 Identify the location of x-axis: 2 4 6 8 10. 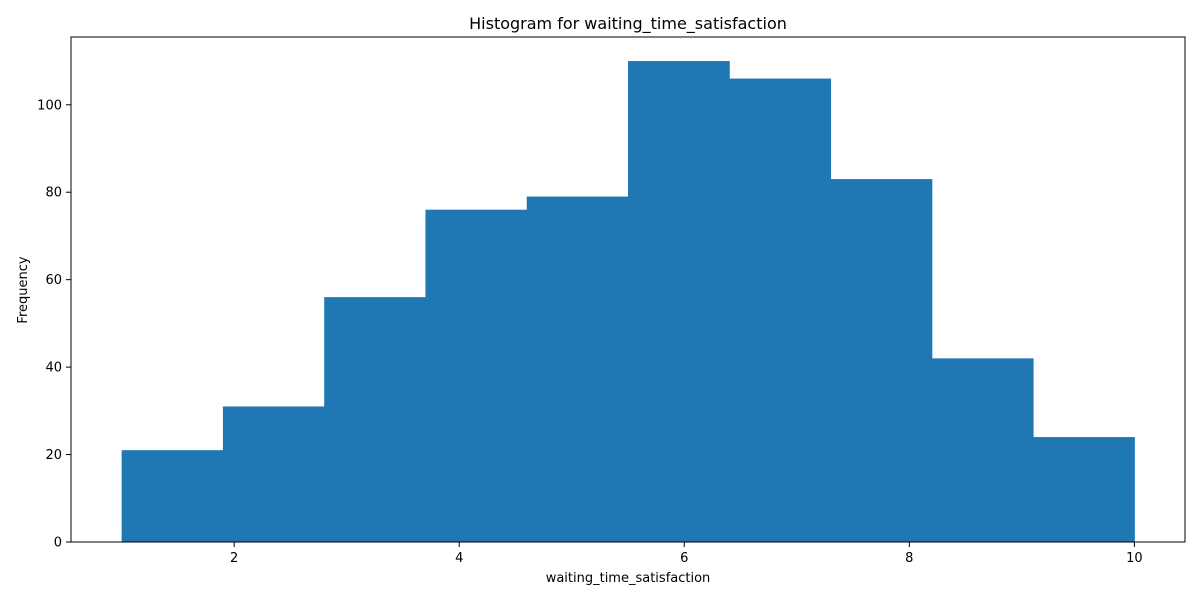
(686, 554).